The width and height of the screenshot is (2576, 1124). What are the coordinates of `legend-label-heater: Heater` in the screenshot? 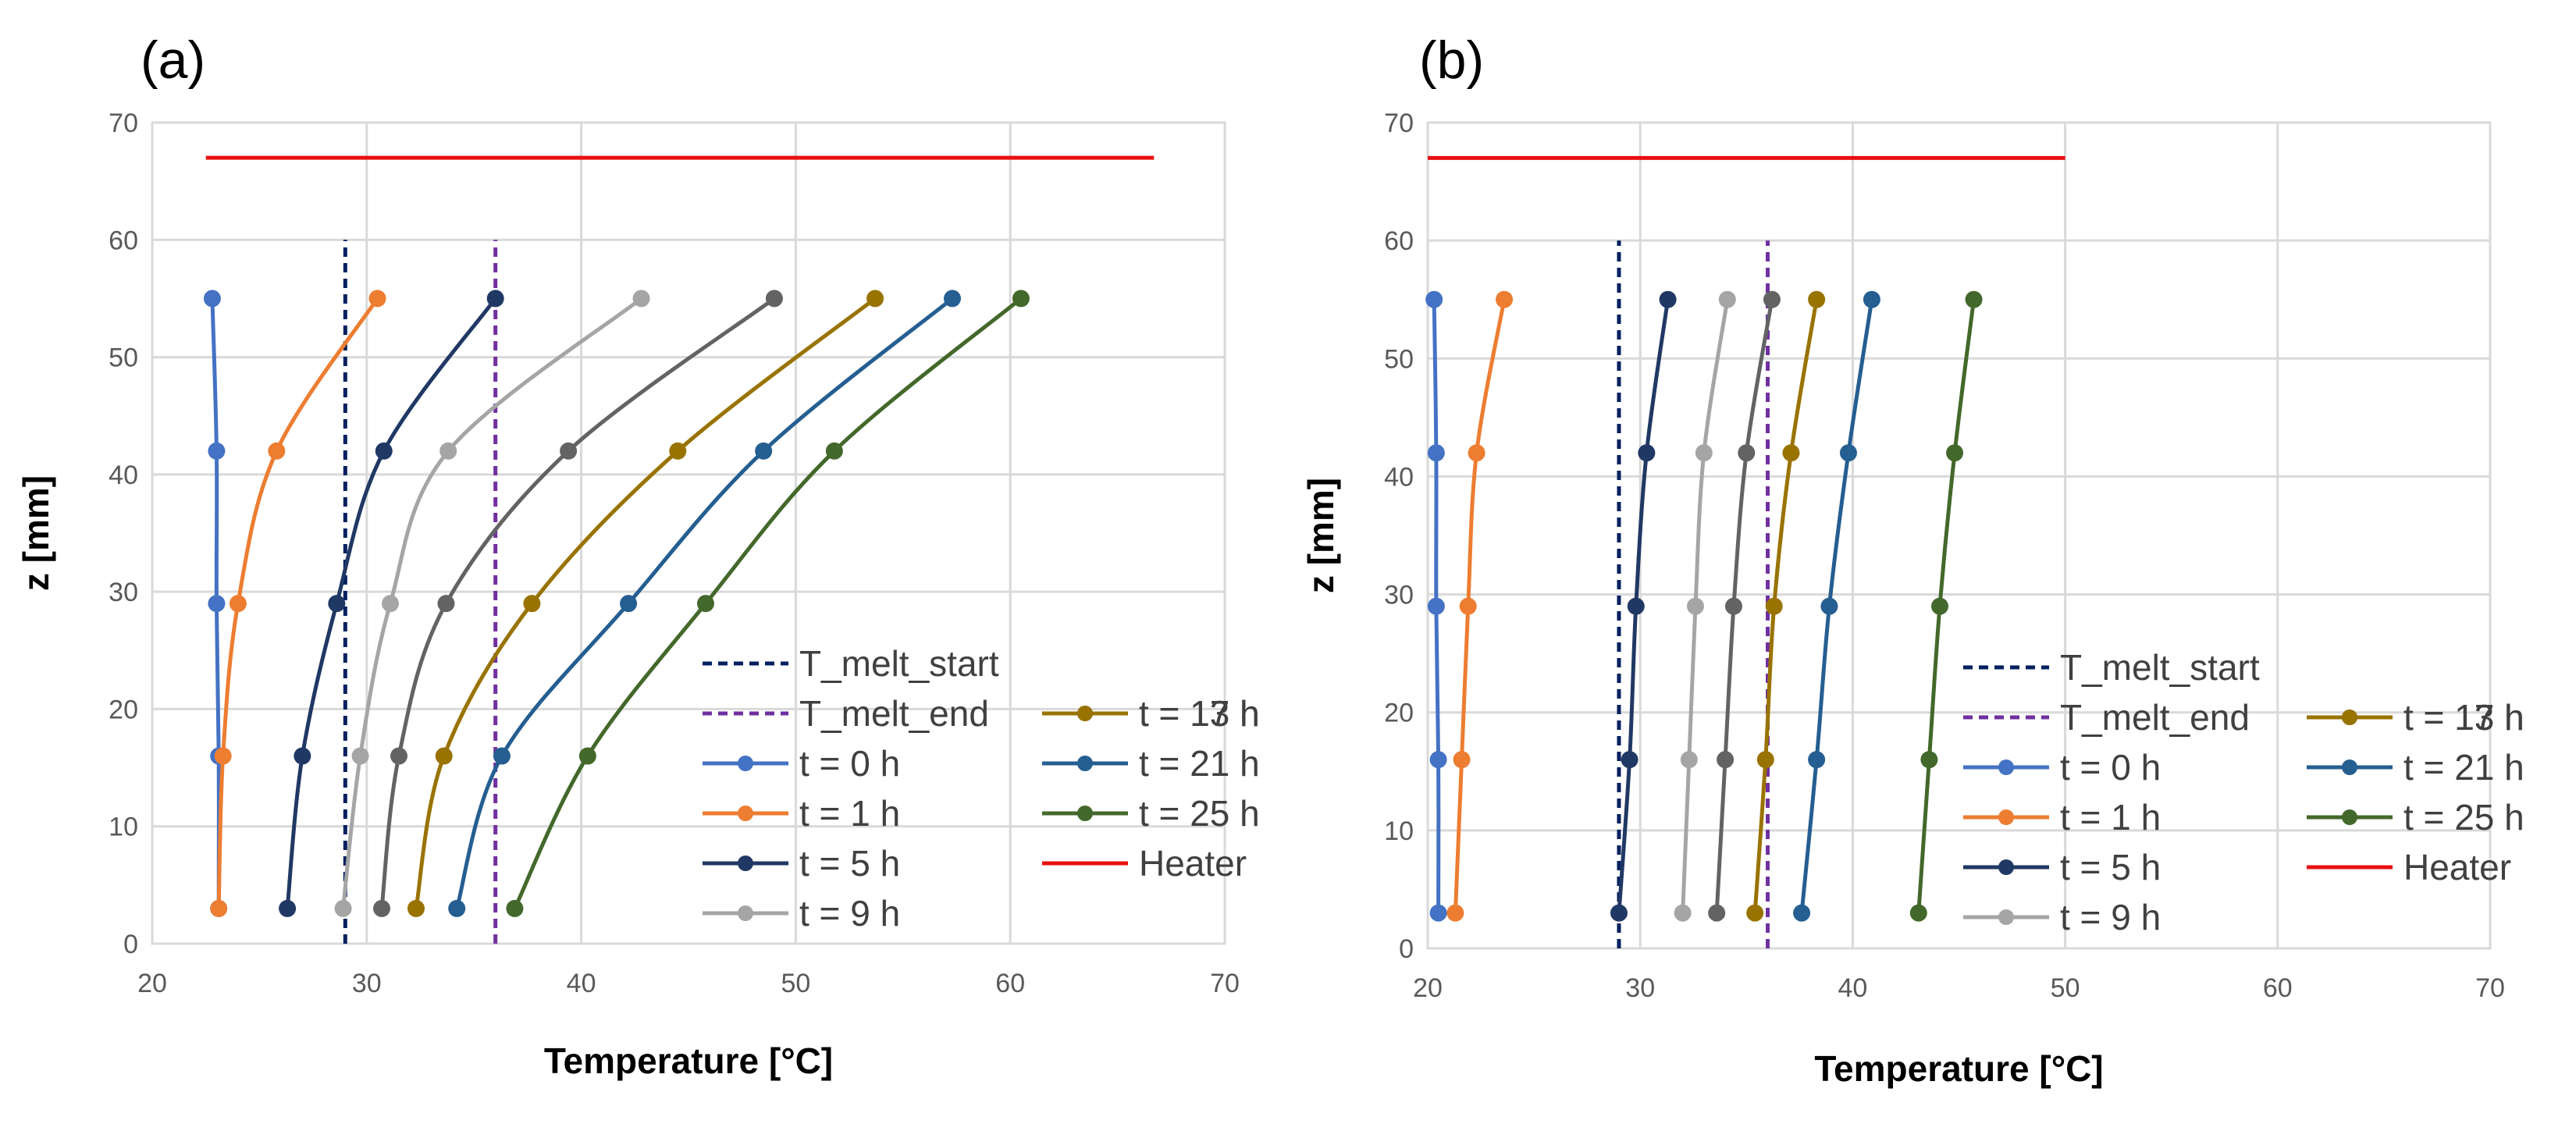 It's located at (2457, 867).